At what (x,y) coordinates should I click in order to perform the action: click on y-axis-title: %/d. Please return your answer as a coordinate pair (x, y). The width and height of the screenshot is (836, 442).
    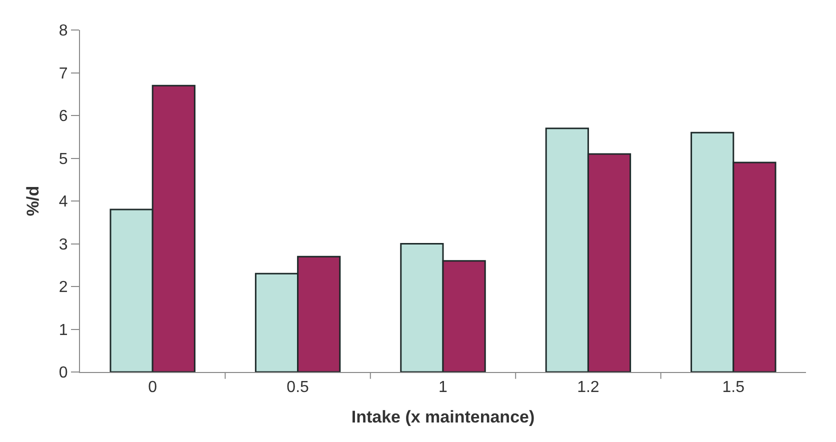
    Looking at the image, I should click on (32, 201).